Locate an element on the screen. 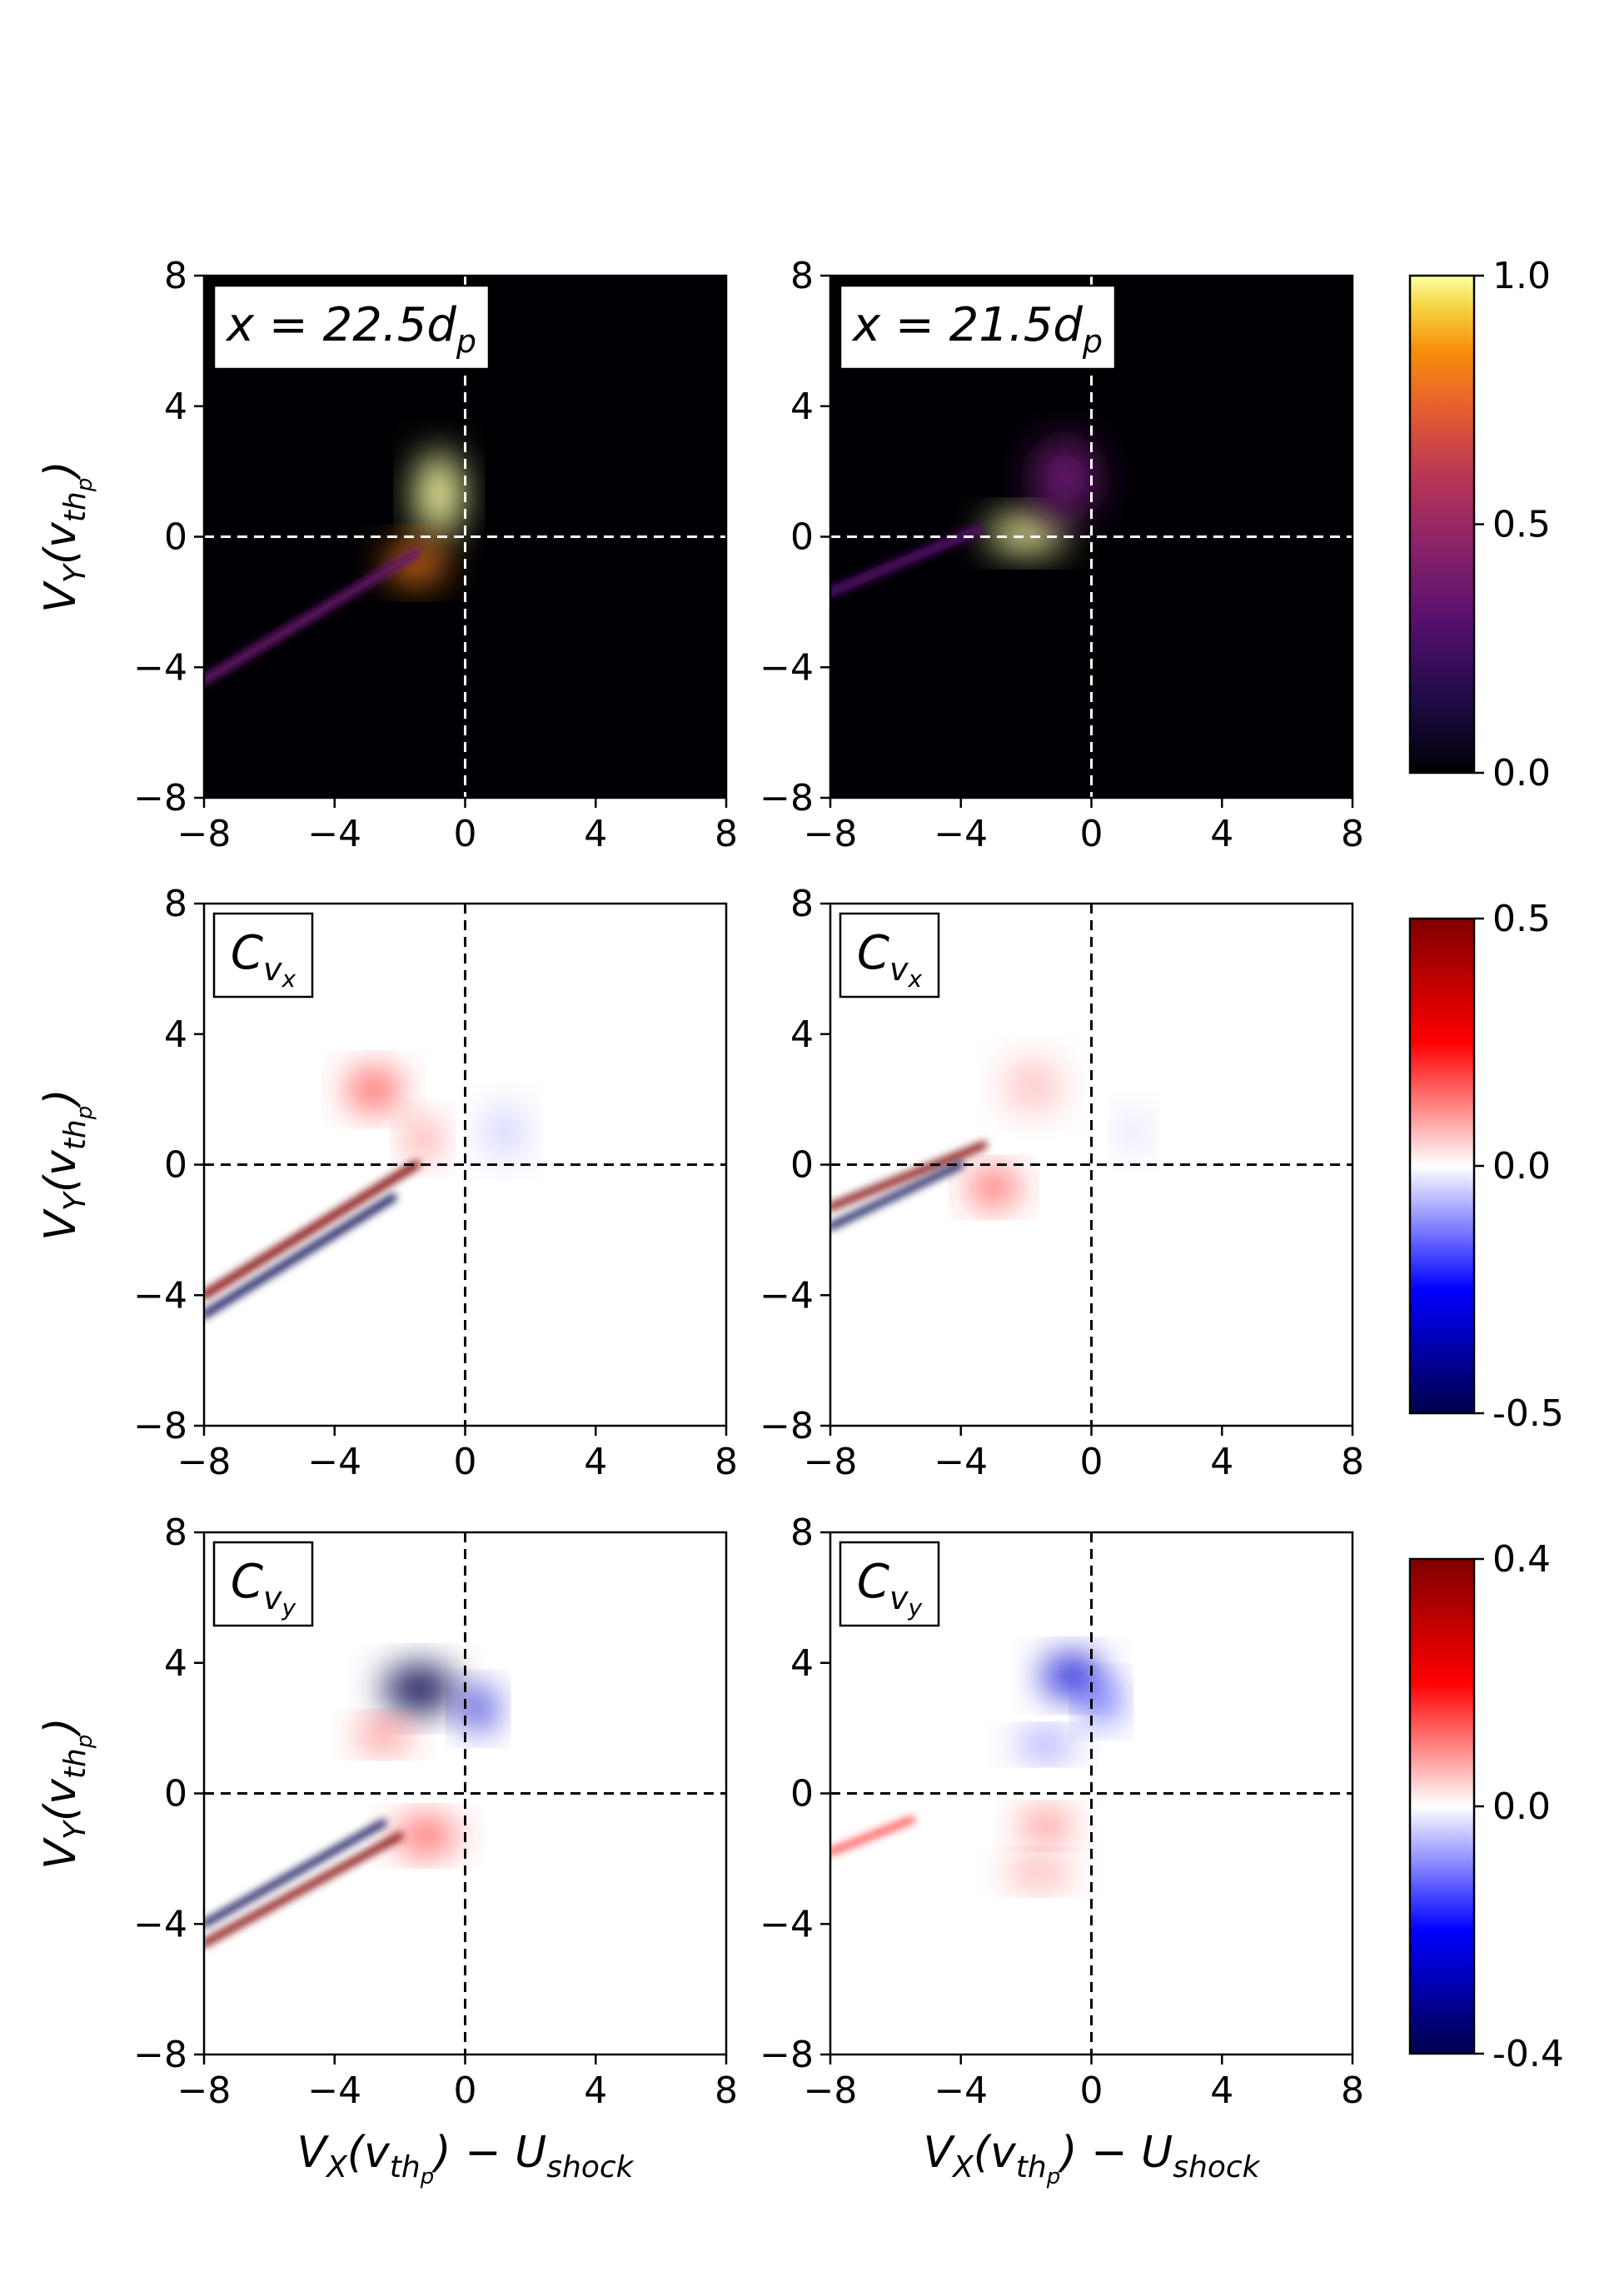 The width and height of the screenshot is (1624, 2296). panel-annotation: x = 22.5dp is located at coordinates (351, 329).